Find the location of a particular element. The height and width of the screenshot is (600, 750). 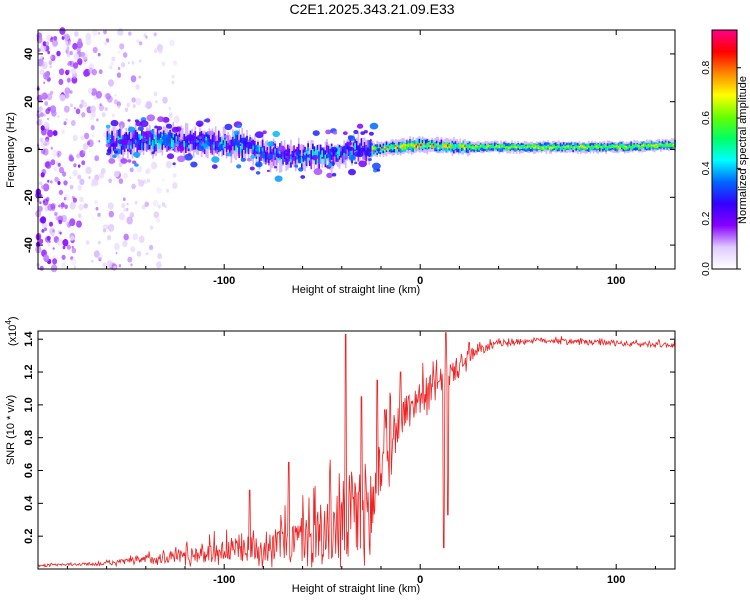

snr-y-tick-label: 1.2 is located at coordinates (29, 371).